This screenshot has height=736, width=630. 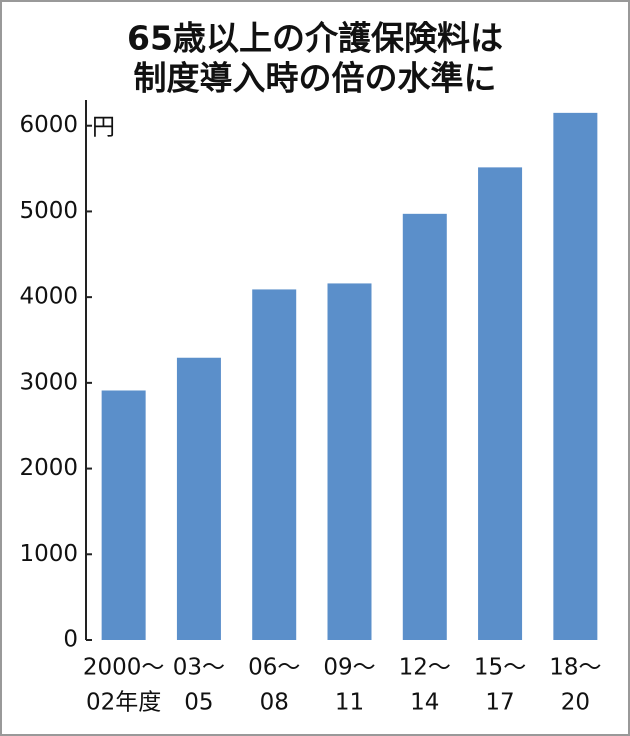 I want to click on x-tick-label: 18～, so click(x=575, y=668).